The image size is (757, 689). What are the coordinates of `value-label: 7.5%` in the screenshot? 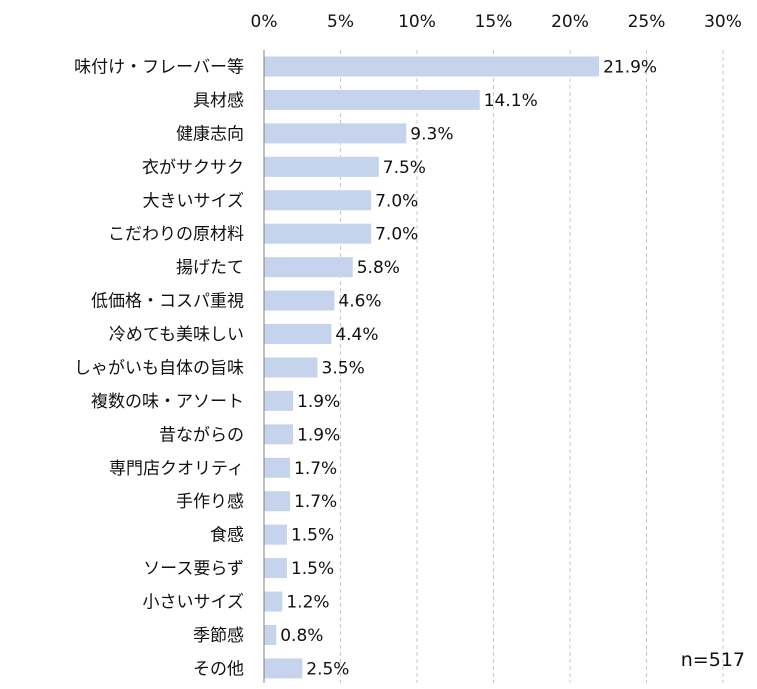 It's located at (404, 168).